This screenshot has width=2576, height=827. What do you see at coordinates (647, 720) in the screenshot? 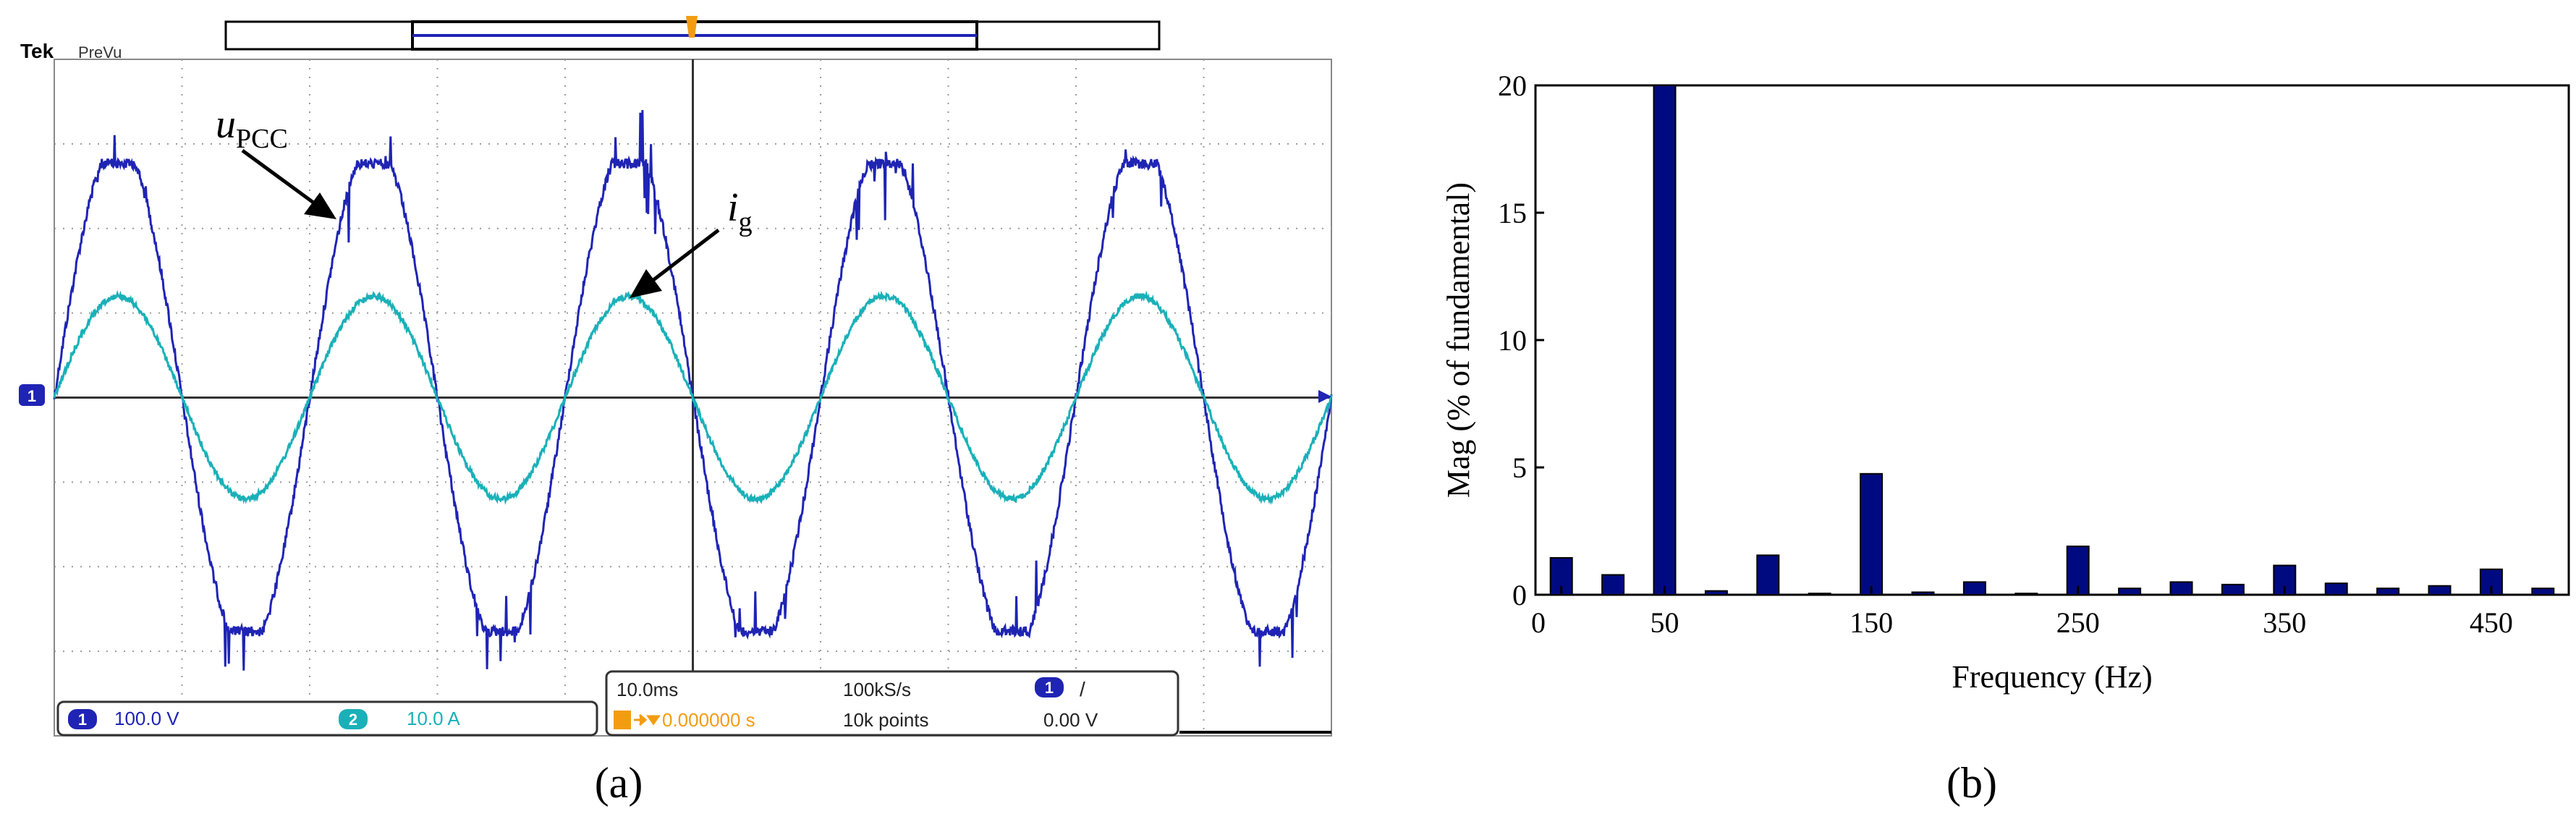
I see `trigger-arrow-icon` at bounding box center [647, 720].